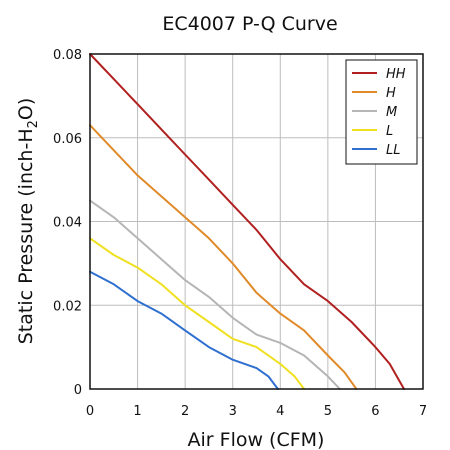 Image resolution: width=450 pixels, height=450 pixels. What do you see at coordinates (396, 74) in the screenshot?
I see `legend-label-hh: HH` at bounding box center [396, 74].